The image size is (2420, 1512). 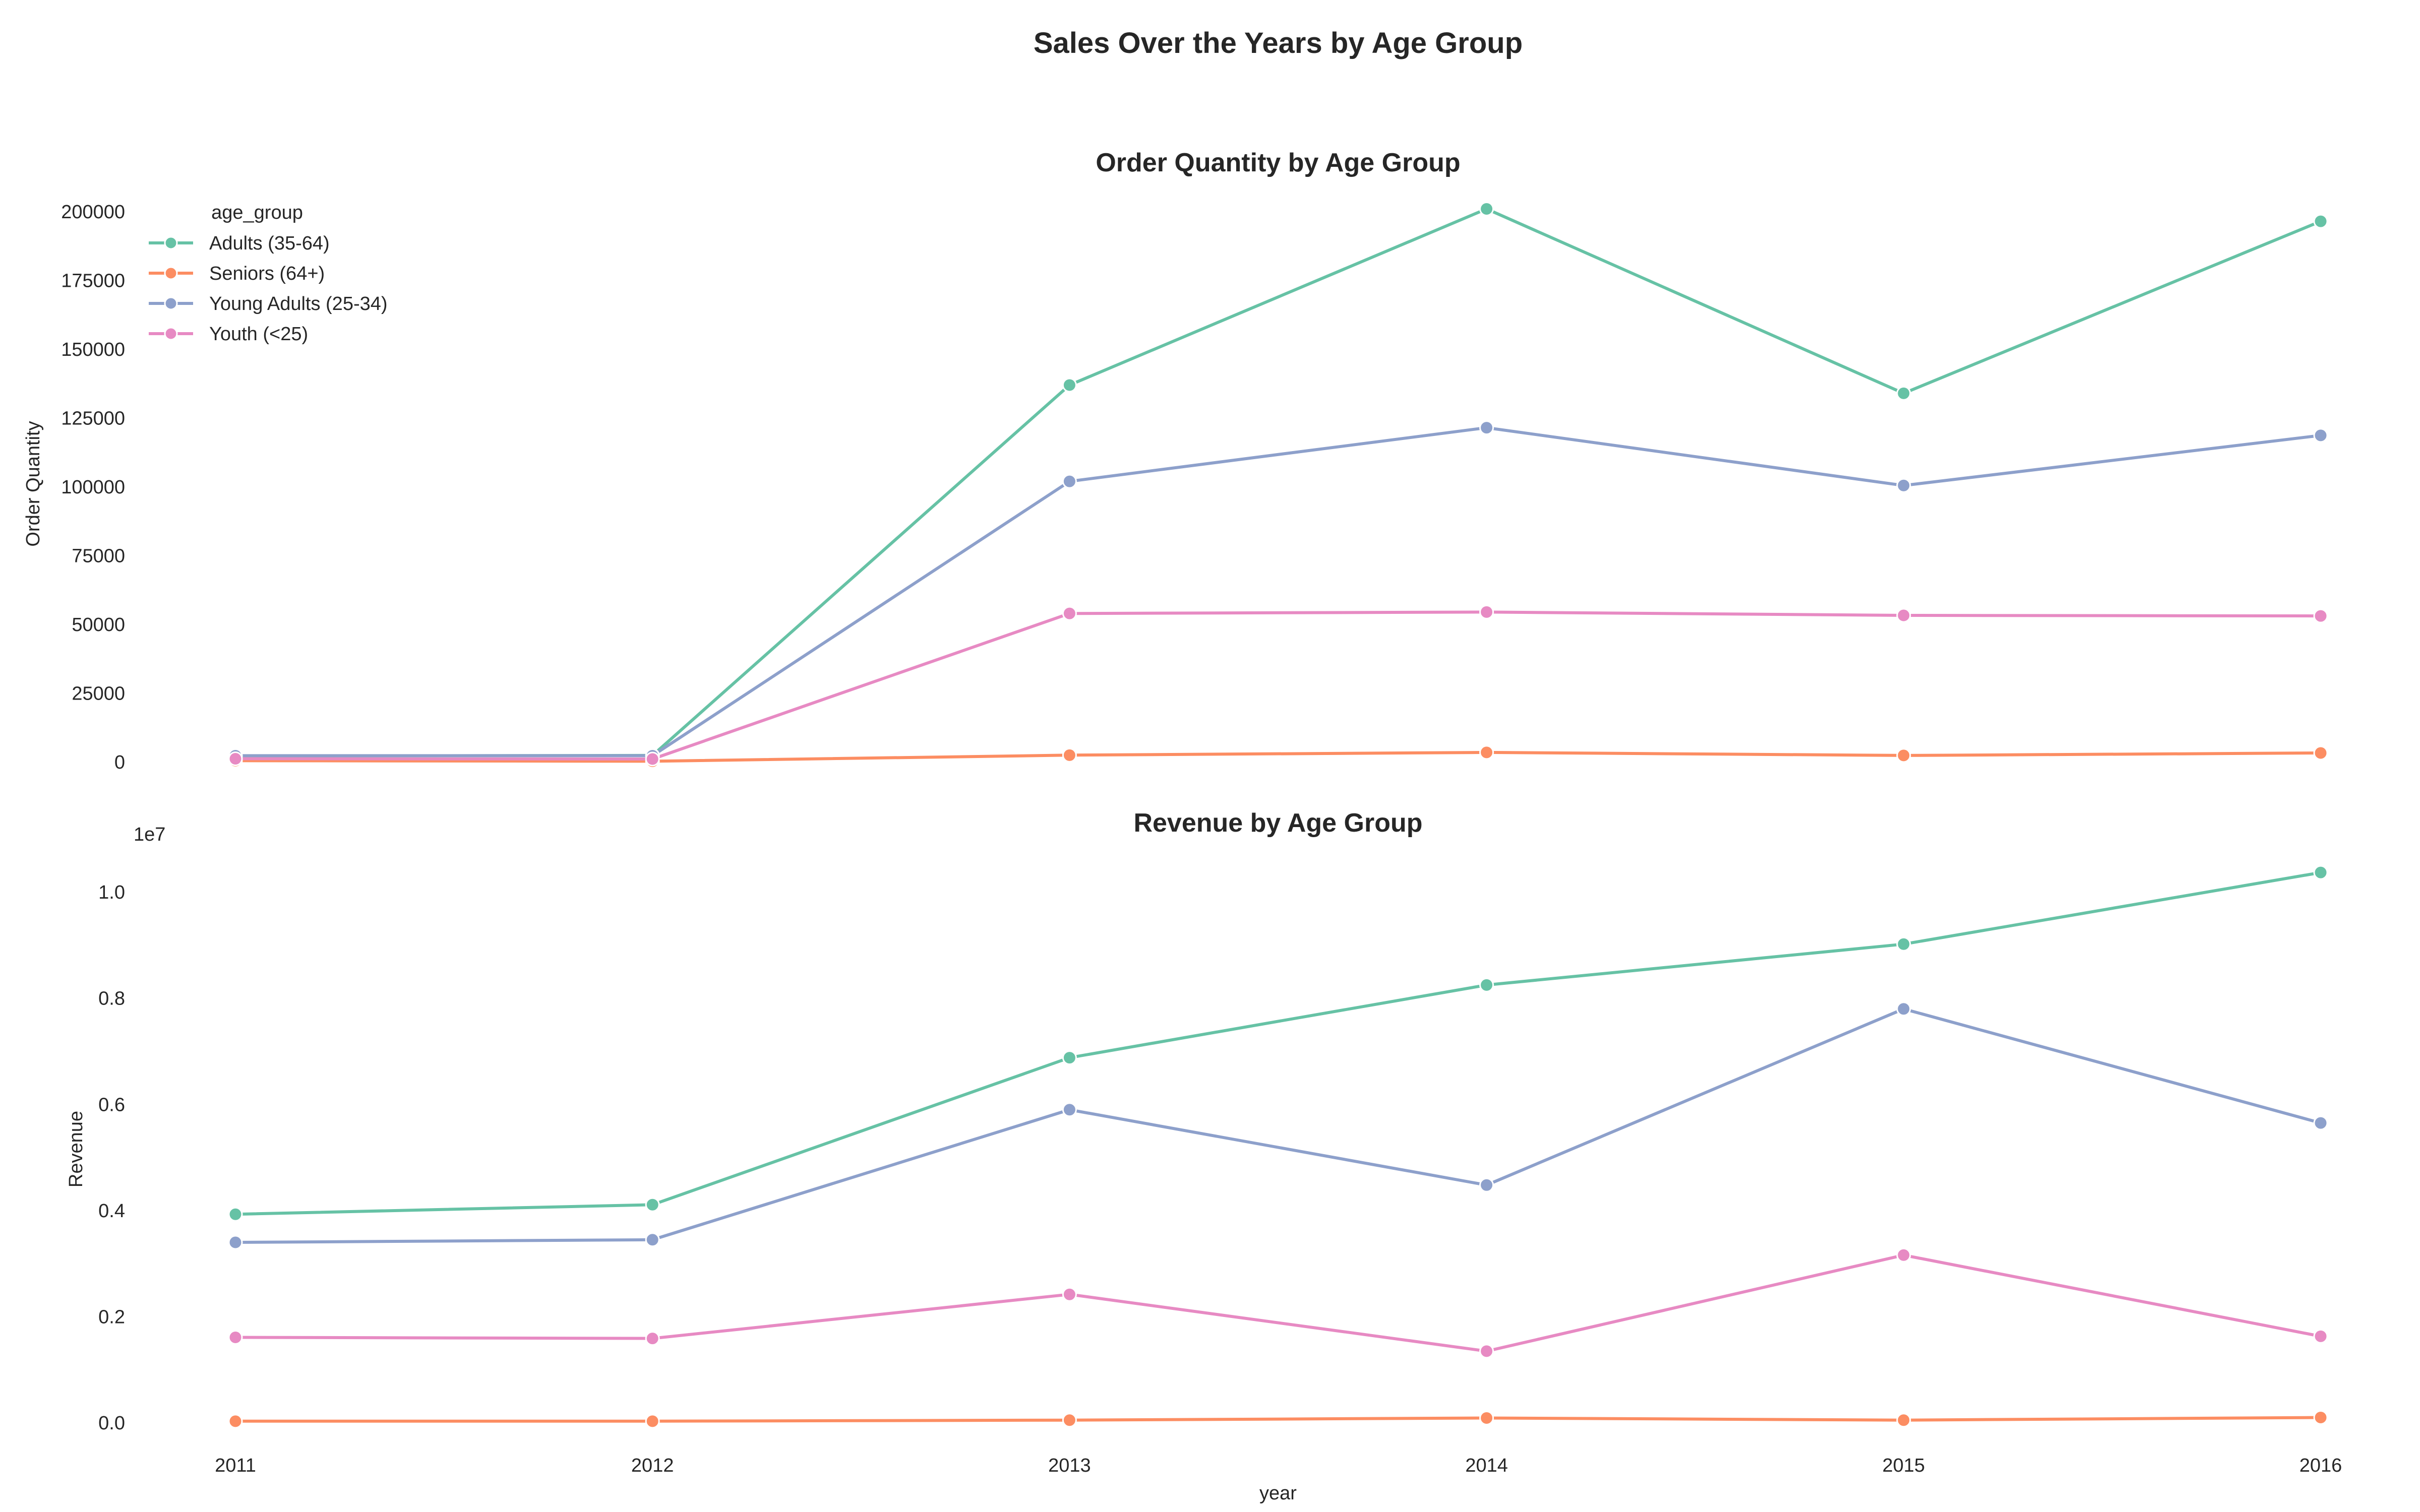 What do you see at coordinates (111, 1317) in the screenshot?
I see `revenue-y-tick-label: 0.2` at bounding box center [111, 1317].